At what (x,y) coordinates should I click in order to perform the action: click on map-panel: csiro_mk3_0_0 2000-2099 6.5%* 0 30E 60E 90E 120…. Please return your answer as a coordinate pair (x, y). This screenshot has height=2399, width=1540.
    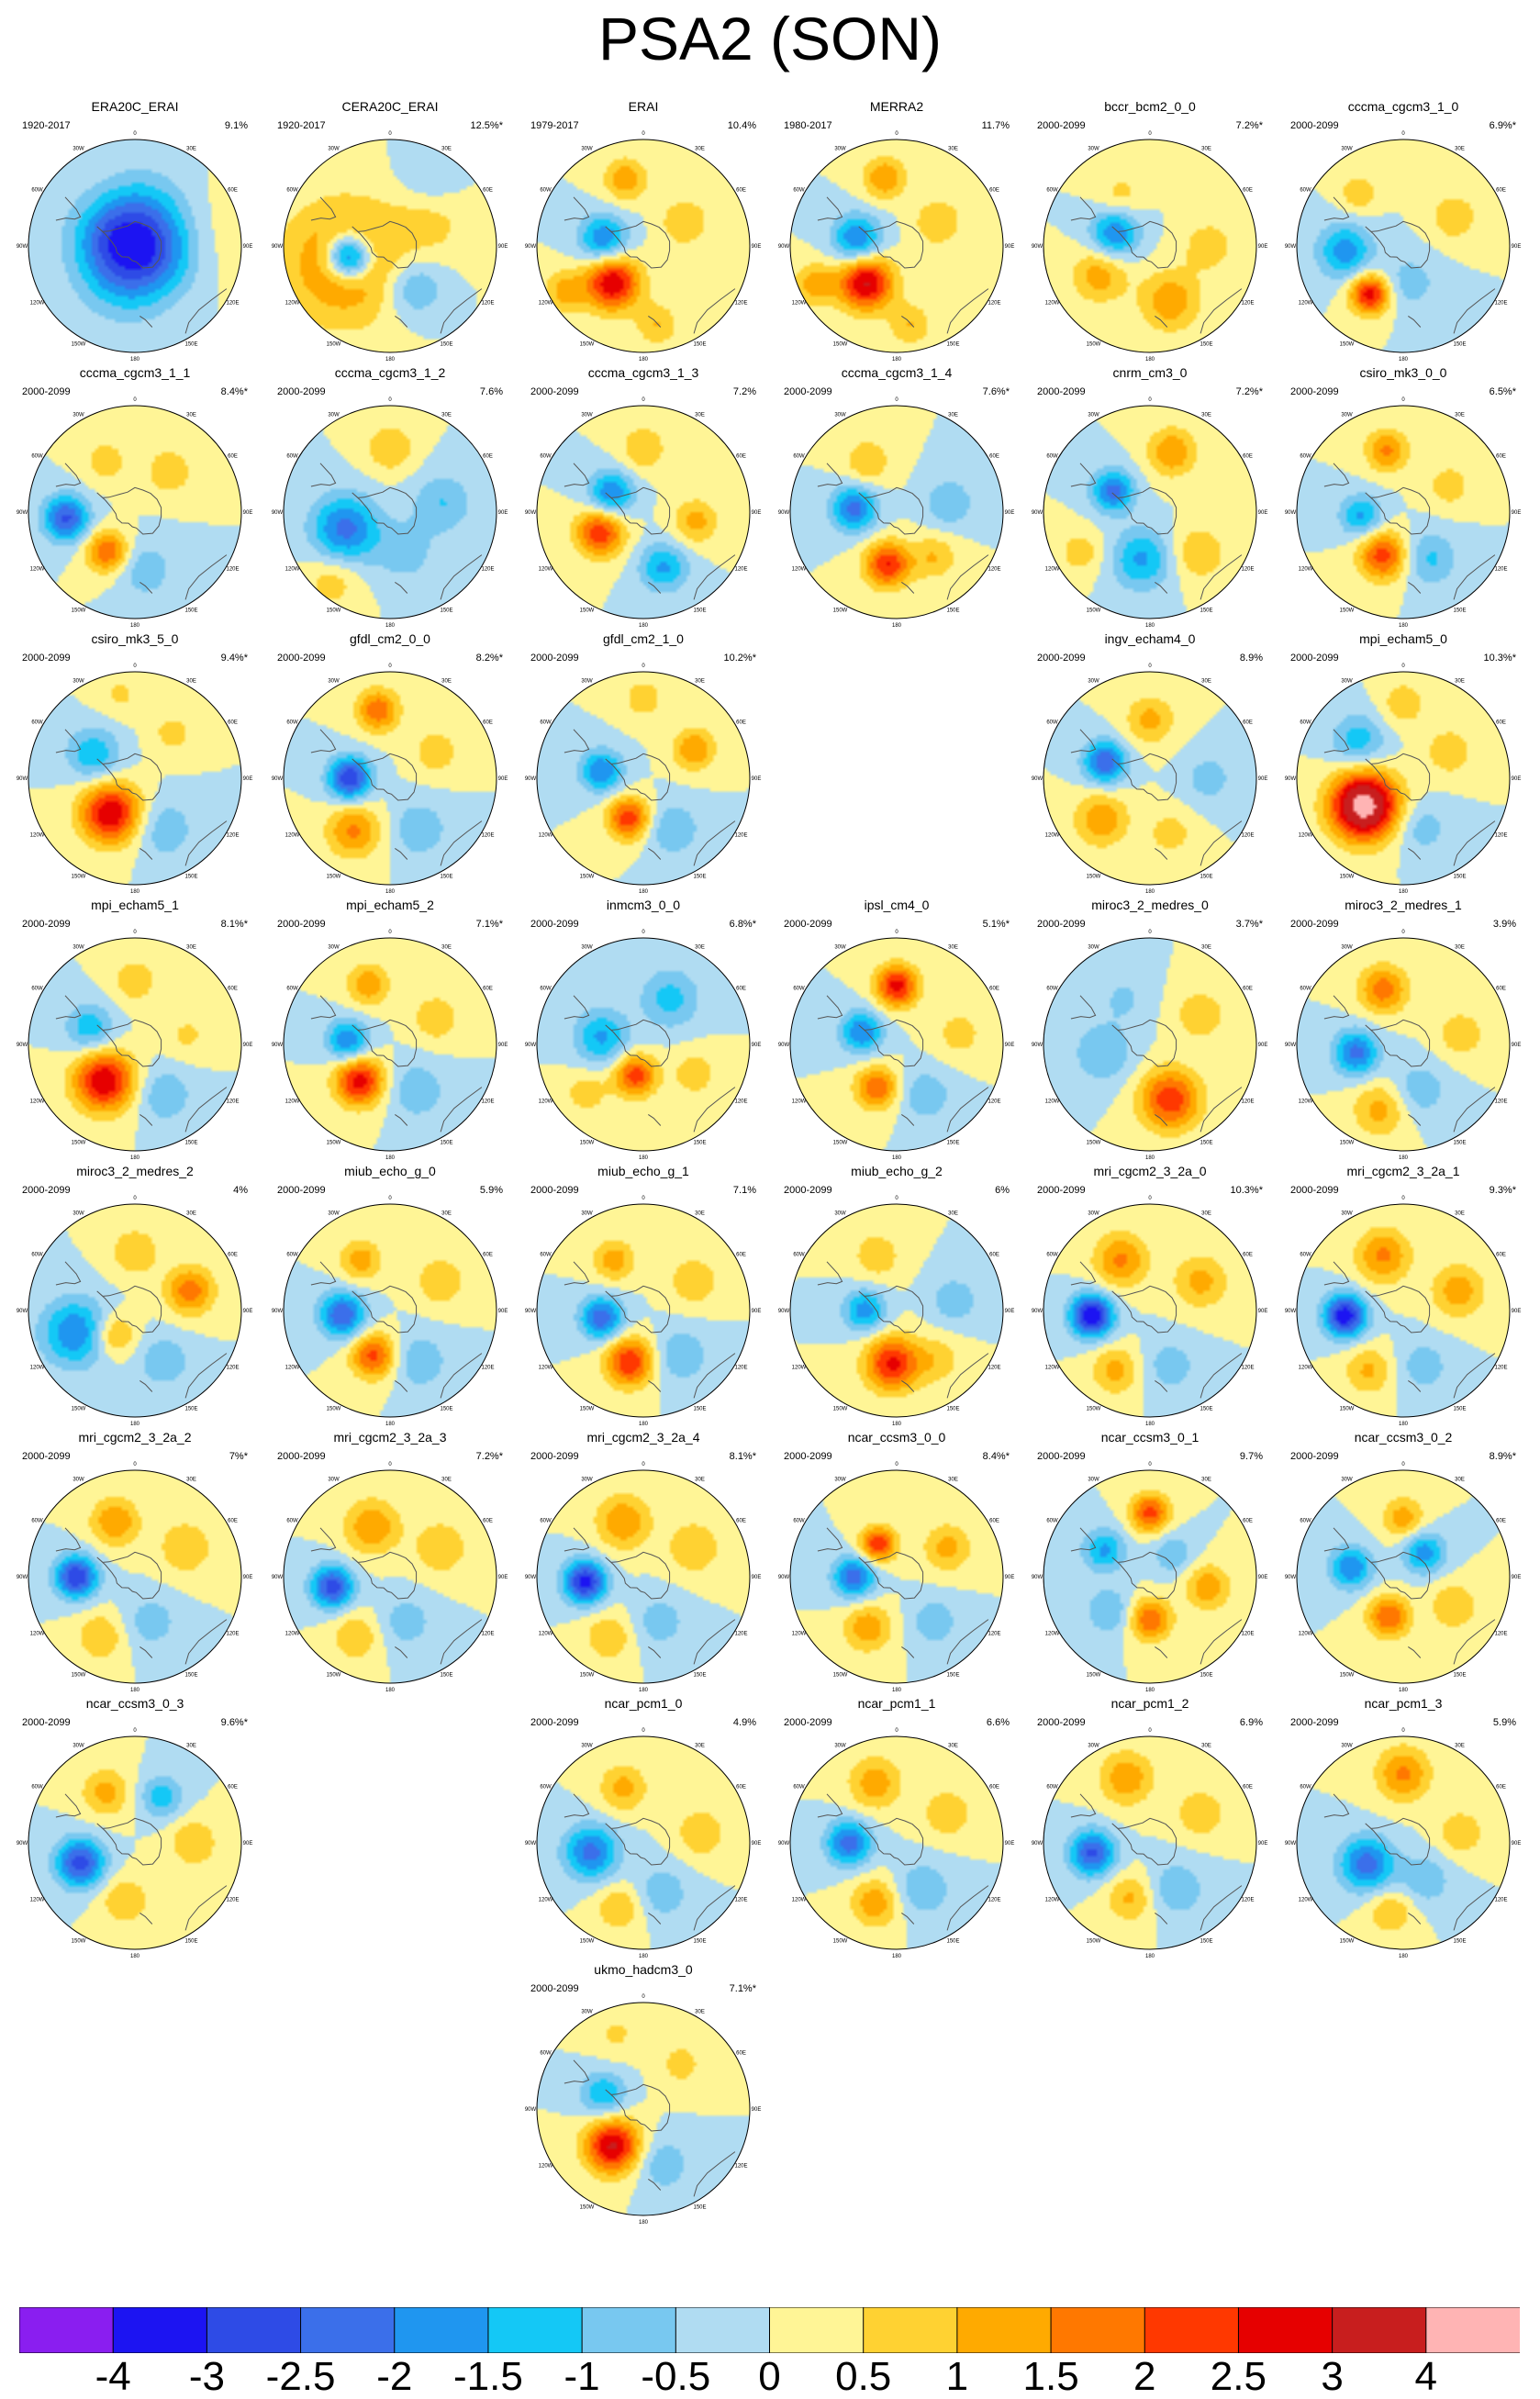
    Looking at the image, I should click on (1403, 498).